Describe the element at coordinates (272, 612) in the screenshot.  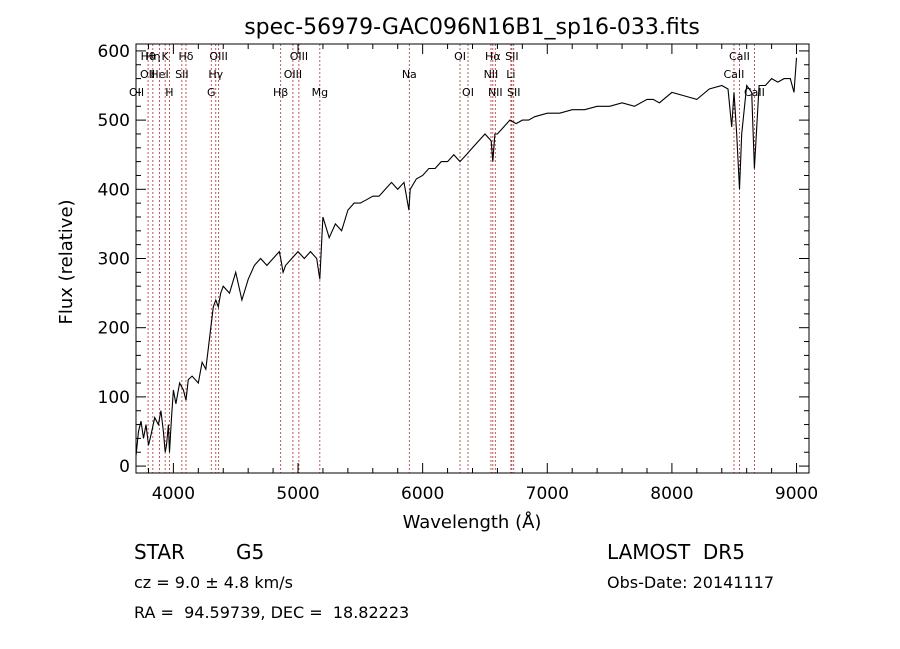
I see `ra-dec: RA = 94.59739, DEC = 18.82223` at that location.